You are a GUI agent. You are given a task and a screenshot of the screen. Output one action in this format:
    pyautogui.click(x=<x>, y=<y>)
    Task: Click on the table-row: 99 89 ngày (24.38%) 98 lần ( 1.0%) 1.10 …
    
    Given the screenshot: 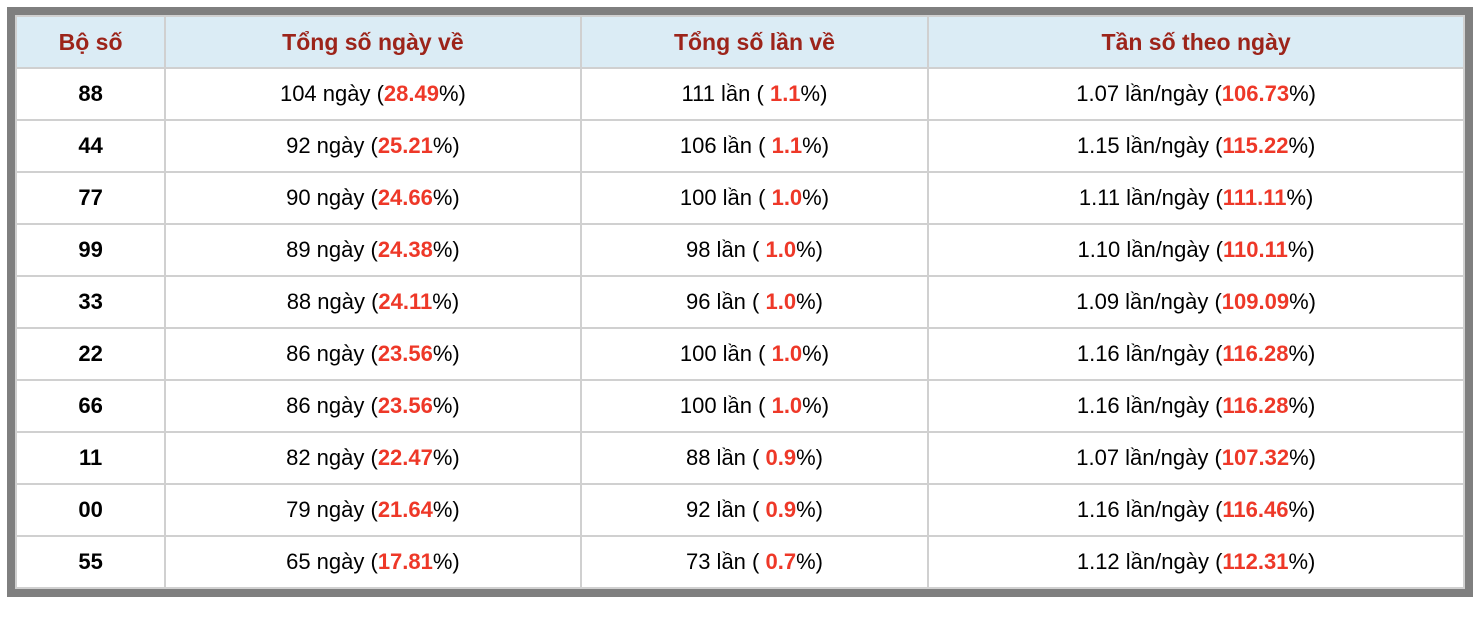 What is the action you would take?
    pyautogui.click(x=739, y=250)
    